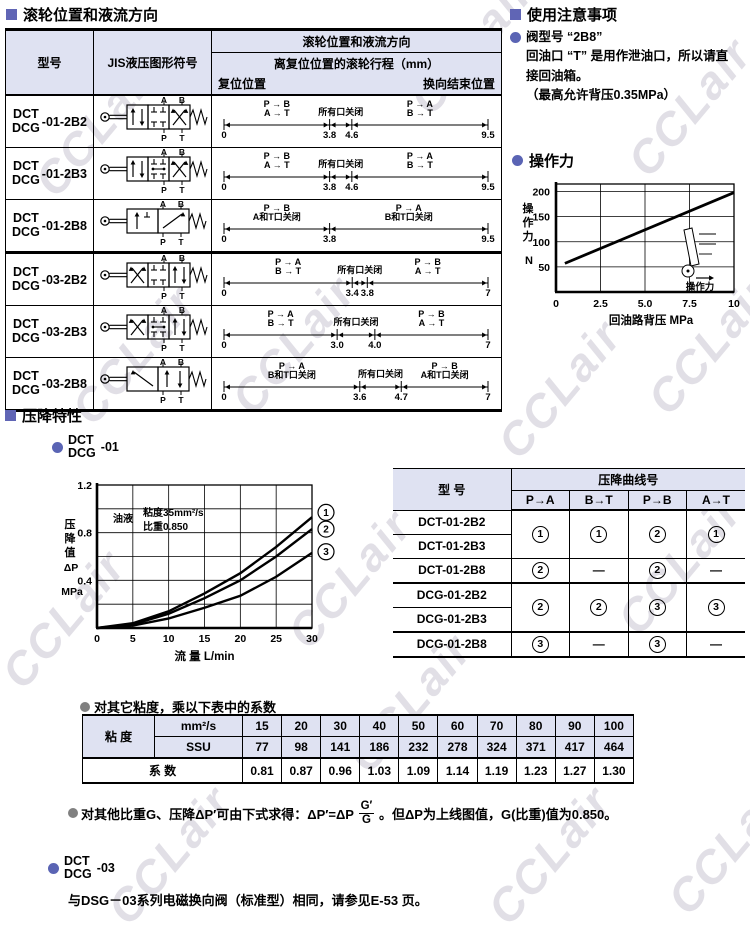 The image size is (750, 935). What do you see at coordinates (614, 725) in the screenshot?
I see `visc-mm2s-value: 100` at bounding box center [614, 725].